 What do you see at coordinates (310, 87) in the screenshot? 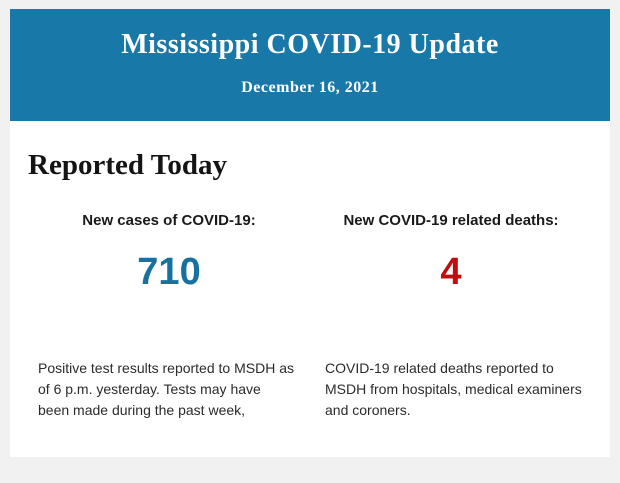
I see `newsletter-date: December 16, 2021` at bounding box center [310, 87].